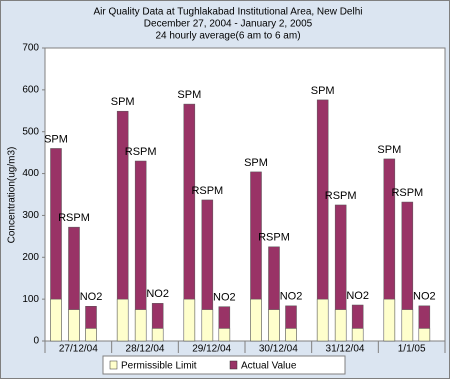 This screenshot has width=450, height=384. I want to click on legend-label: Permissible Limit, so click(159, 366).